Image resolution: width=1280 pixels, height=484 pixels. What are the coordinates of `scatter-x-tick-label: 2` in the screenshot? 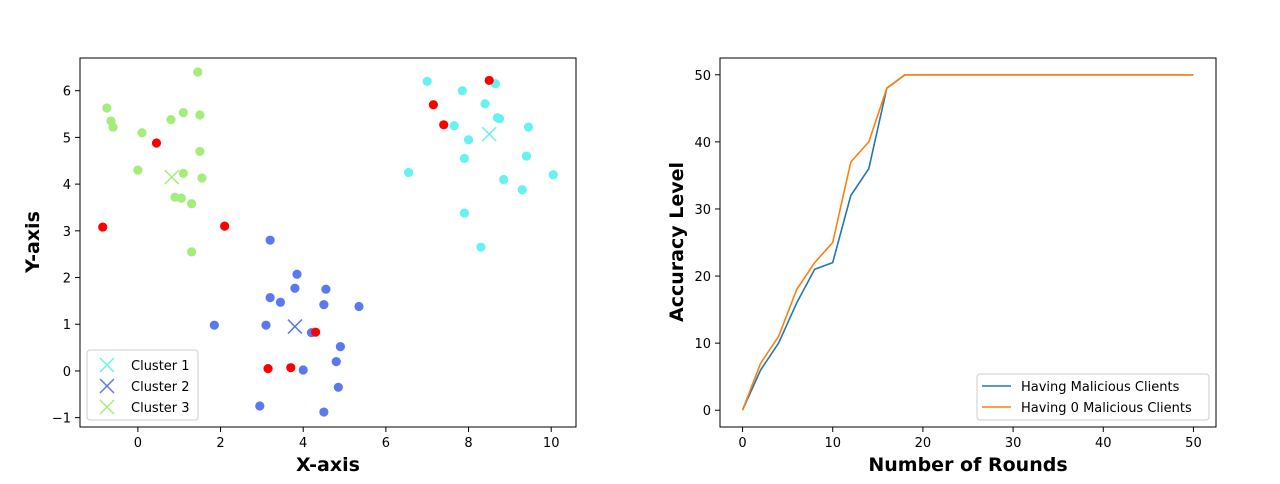 It's located at (220, 443).